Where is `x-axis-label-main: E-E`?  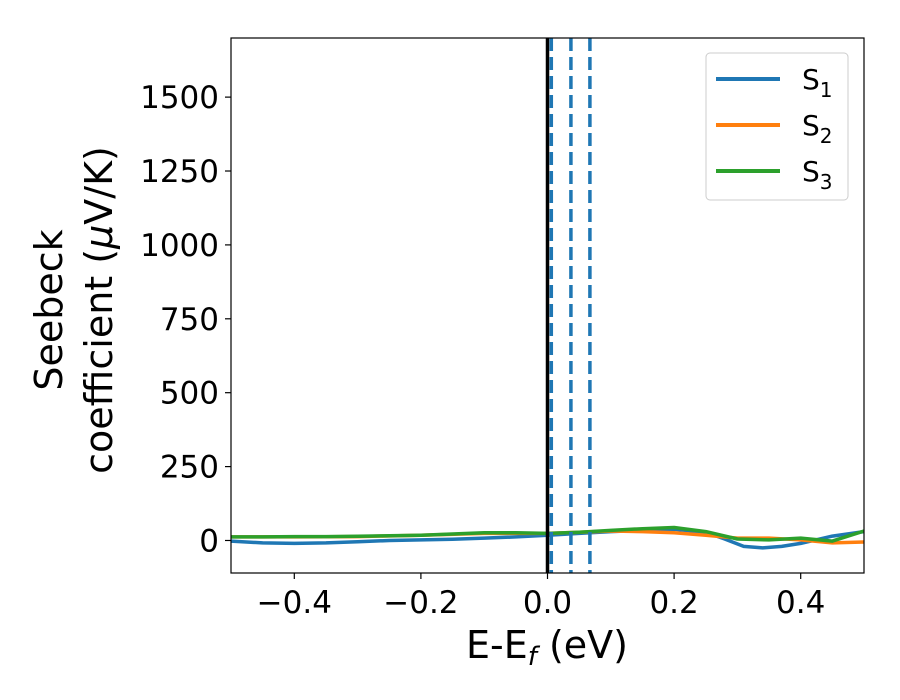 x-axis-label-main: E-E is located at coordinates (497, 645).